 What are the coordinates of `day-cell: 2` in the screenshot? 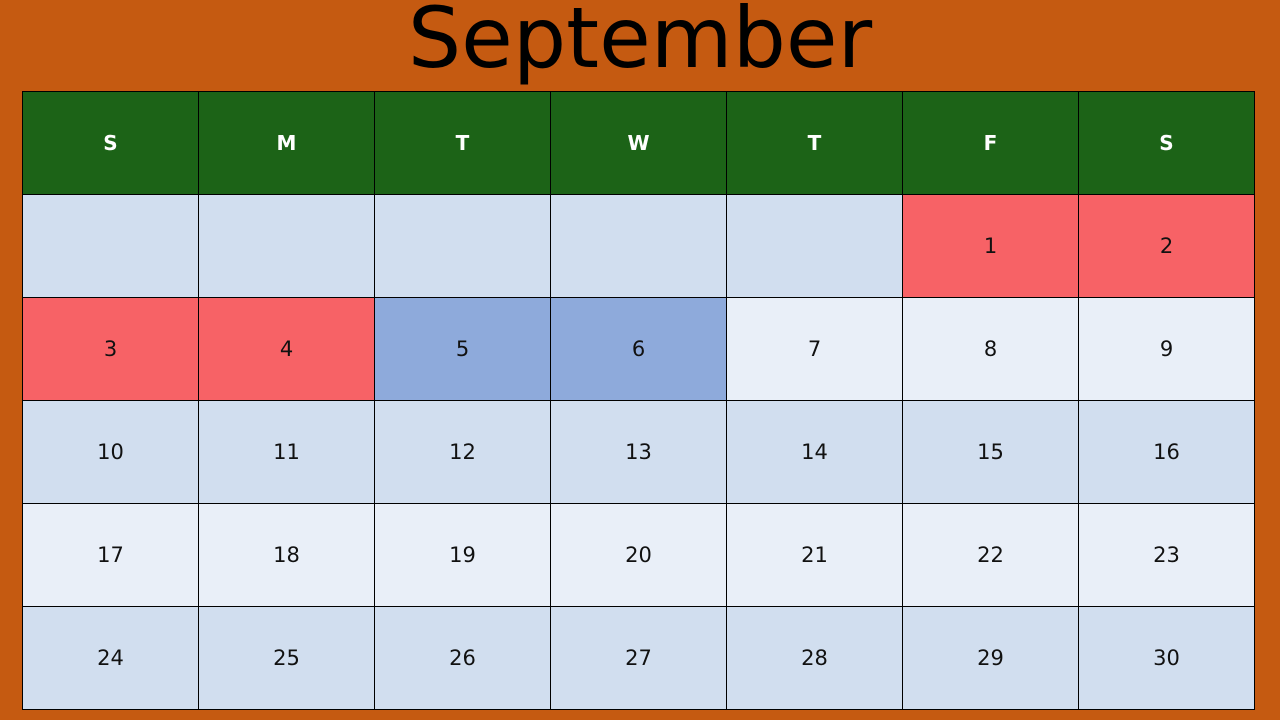 It's located at (1166, 246).